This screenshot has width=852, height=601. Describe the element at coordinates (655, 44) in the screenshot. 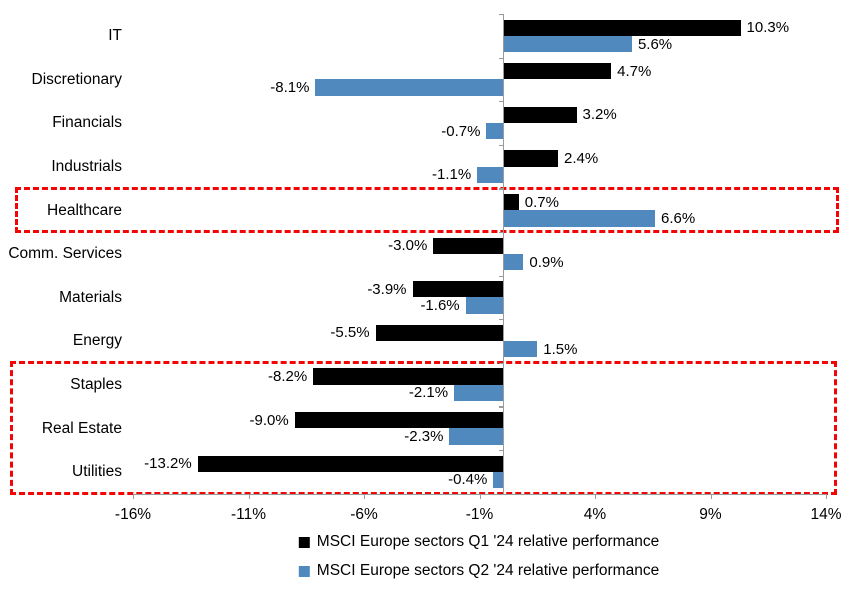

I see `value-label-q2: 5.6%` at that location.